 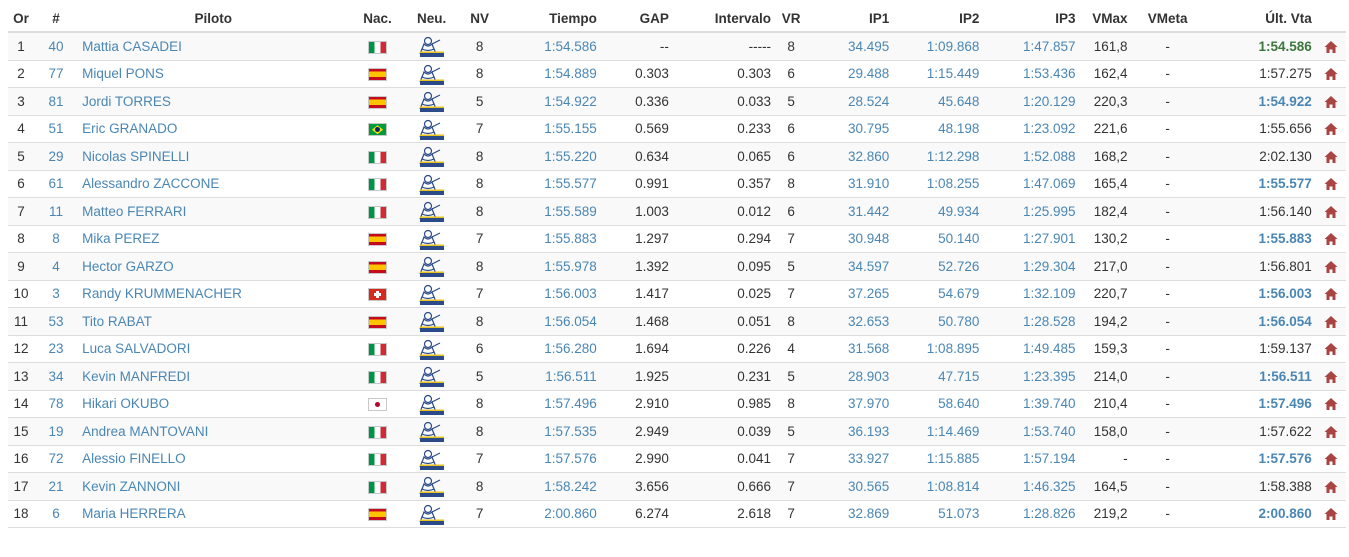 What do you see at coordinates (938, 431) in the screenshot?
I see `ip2-link: 1:14.469` at bounding box center [938, 431].